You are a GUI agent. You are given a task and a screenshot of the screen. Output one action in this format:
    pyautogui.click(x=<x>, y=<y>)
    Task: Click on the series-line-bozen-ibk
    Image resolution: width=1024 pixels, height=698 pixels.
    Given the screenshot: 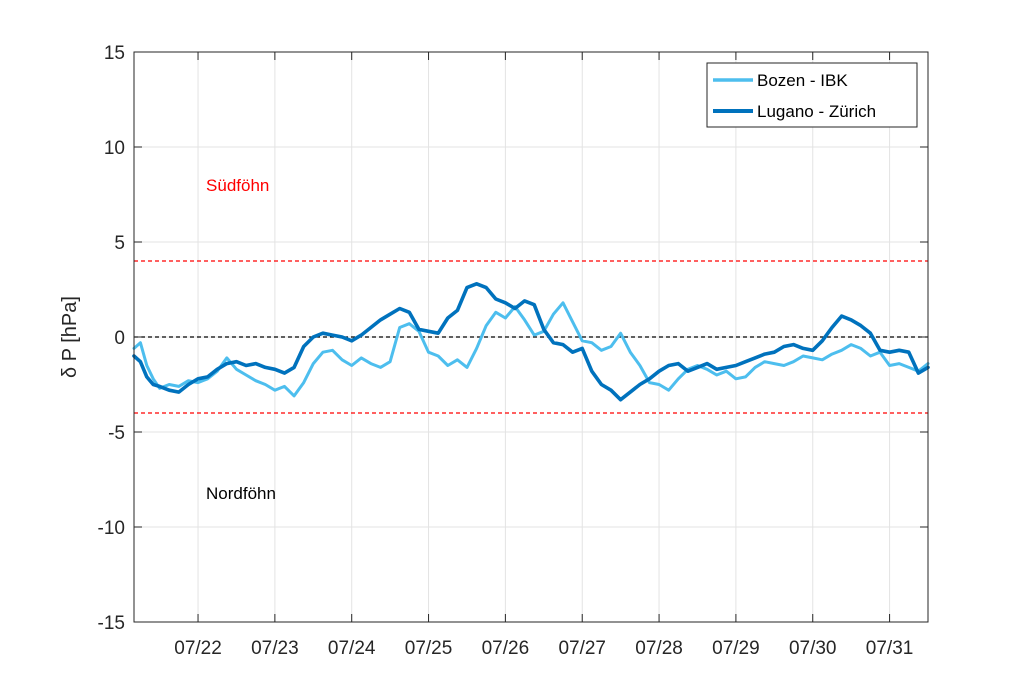 What is the action you would take?
    pyautogui.click(x=531, y=349)
    